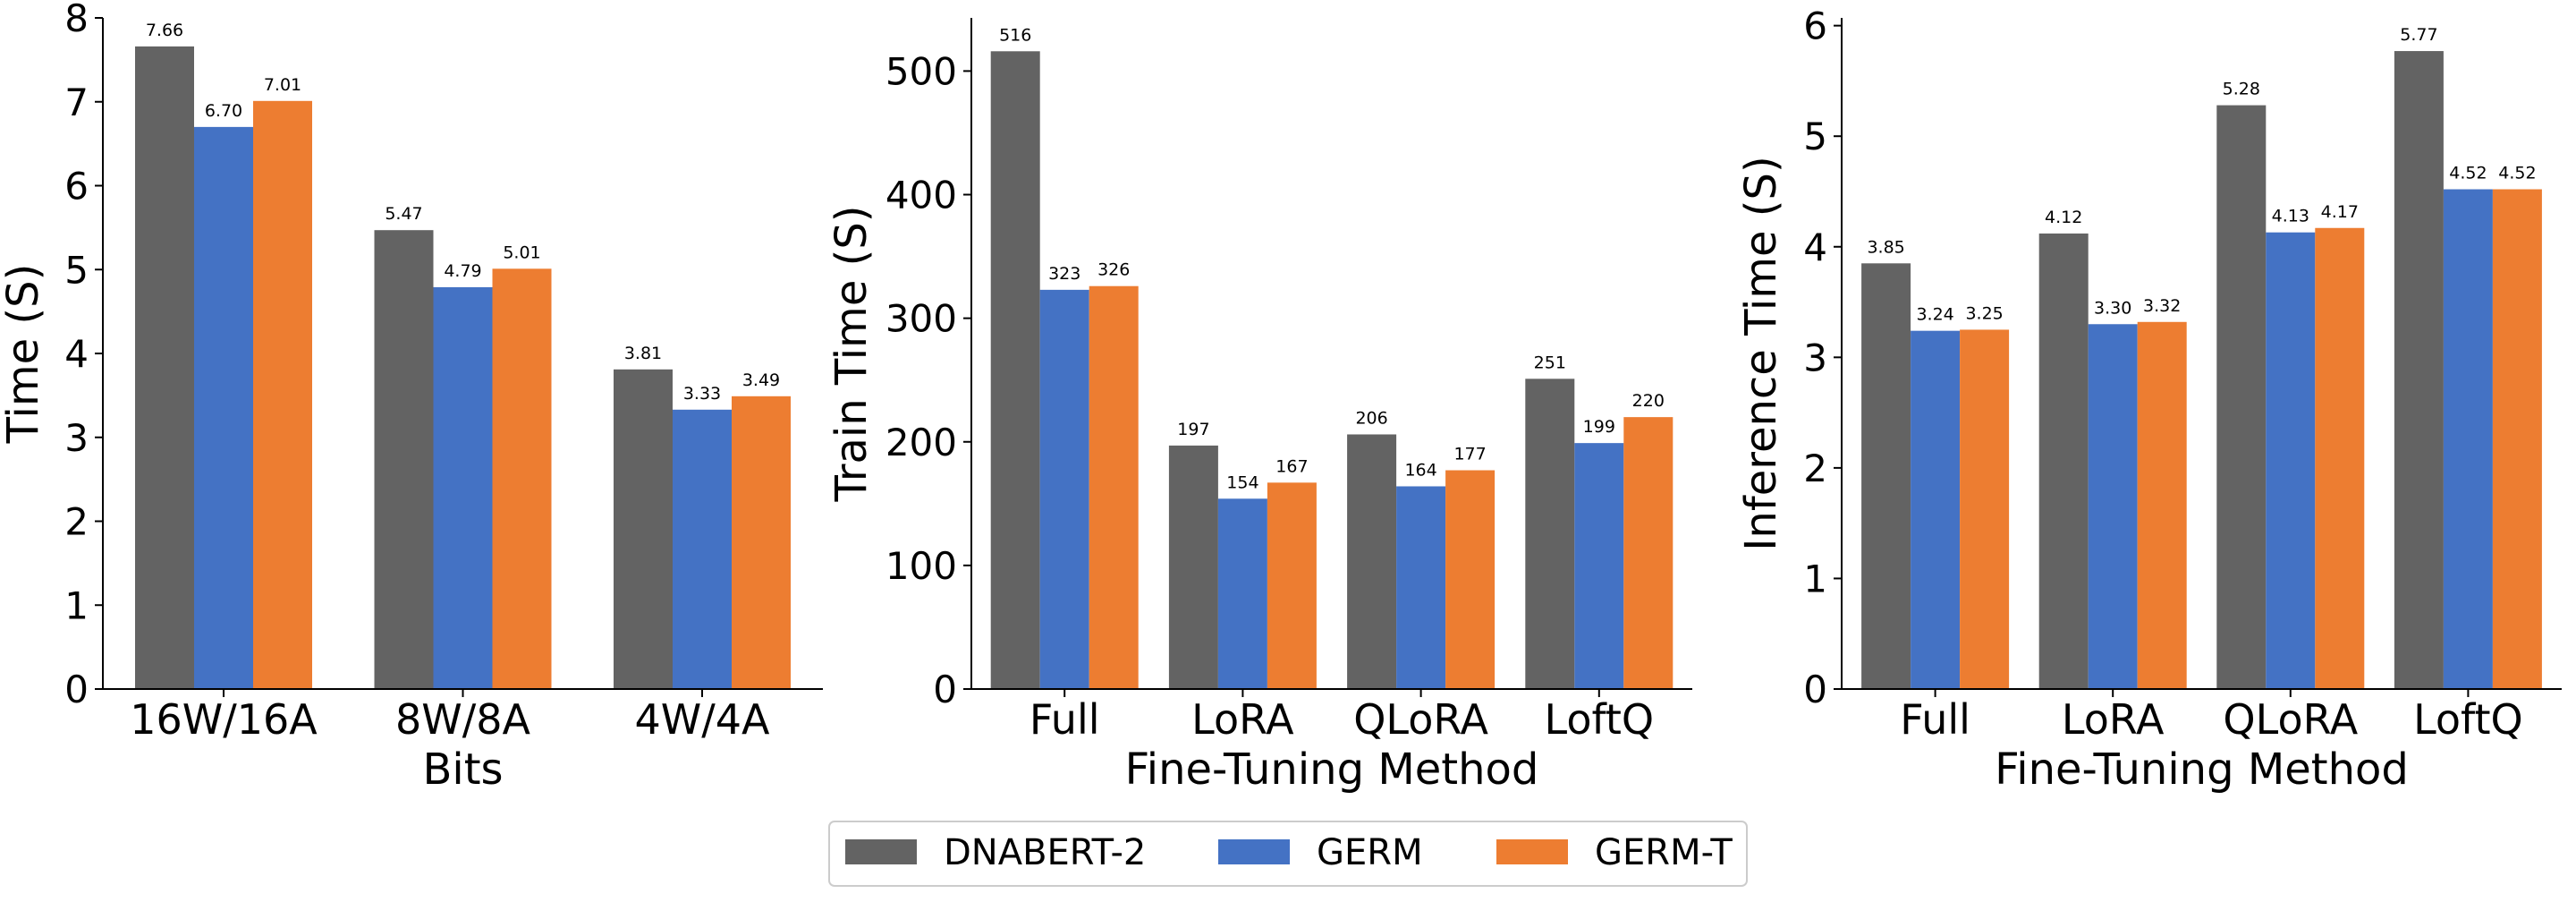 The height and width of the screenshot is (902, 2576). What do you see at coordinates (703, 719) in the screenshot?
I see `x-tick-label: 4W/4A` at bounding box center [703, 719].